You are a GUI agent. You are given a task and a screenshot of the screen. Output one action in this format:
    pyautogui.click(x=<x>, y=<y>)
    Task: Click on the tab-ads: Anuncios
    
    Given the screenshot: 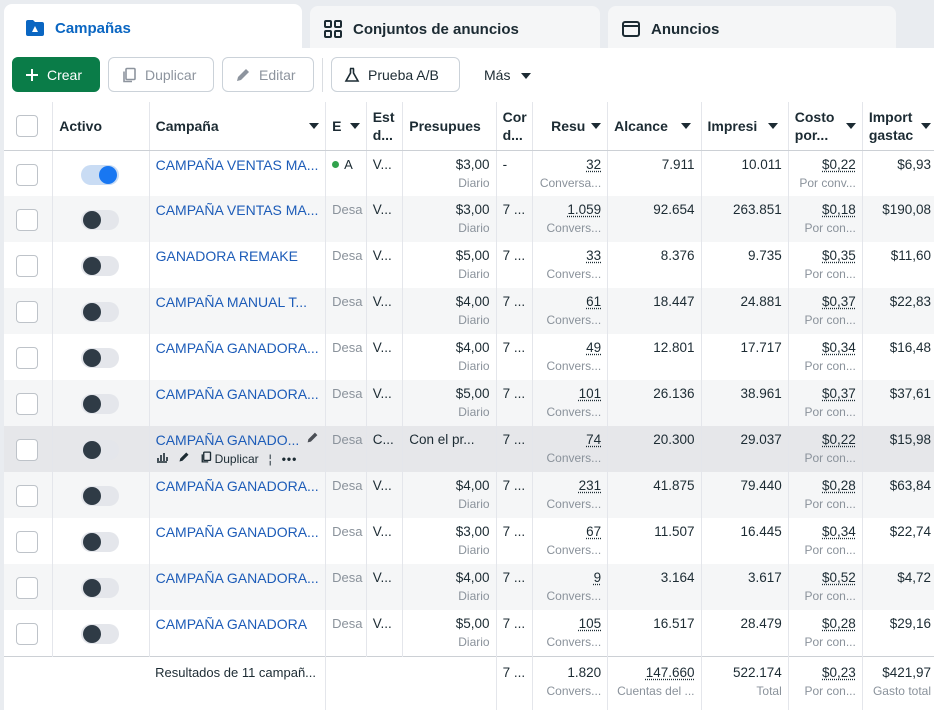 What is the action you would take?
    pyautogui.click(x=752, y=29)
    